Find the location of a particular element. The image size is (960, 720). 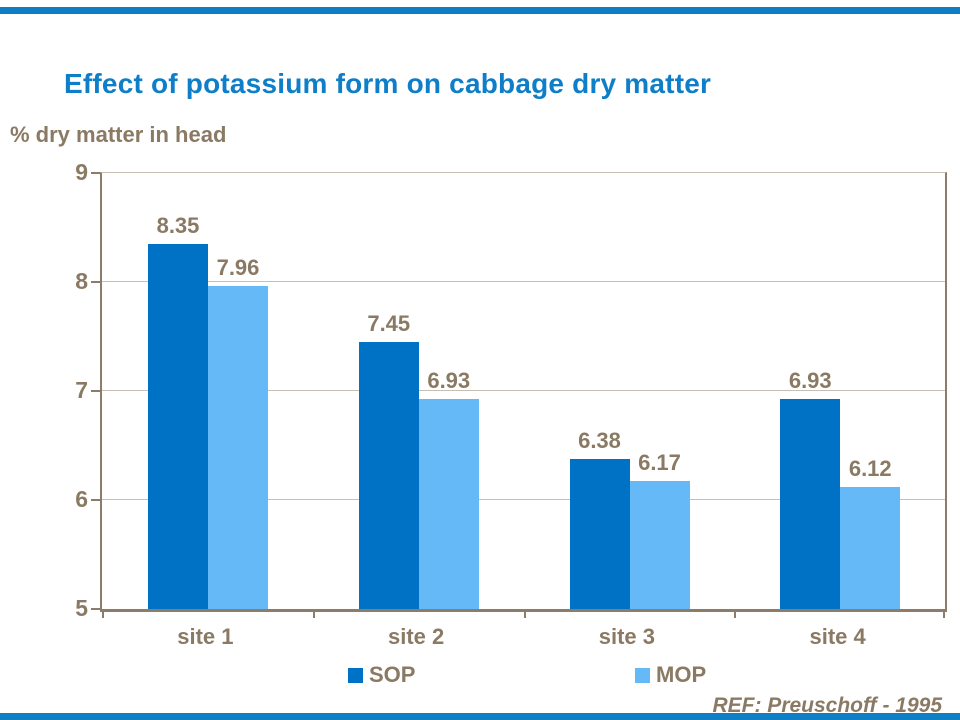

y-tick-label-6: 6 is located at coordinates (81, 499).